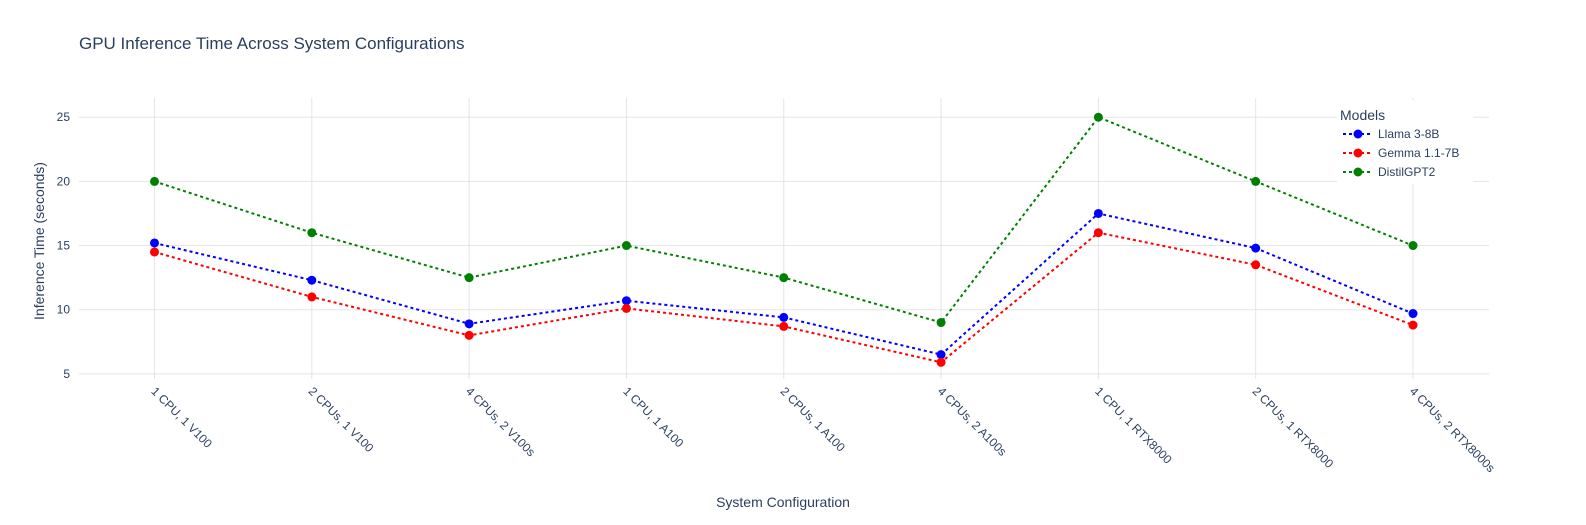  Describe the element at coordinates (64, 181) in the screenshot. I see `y-tick-label: 20` at that location.